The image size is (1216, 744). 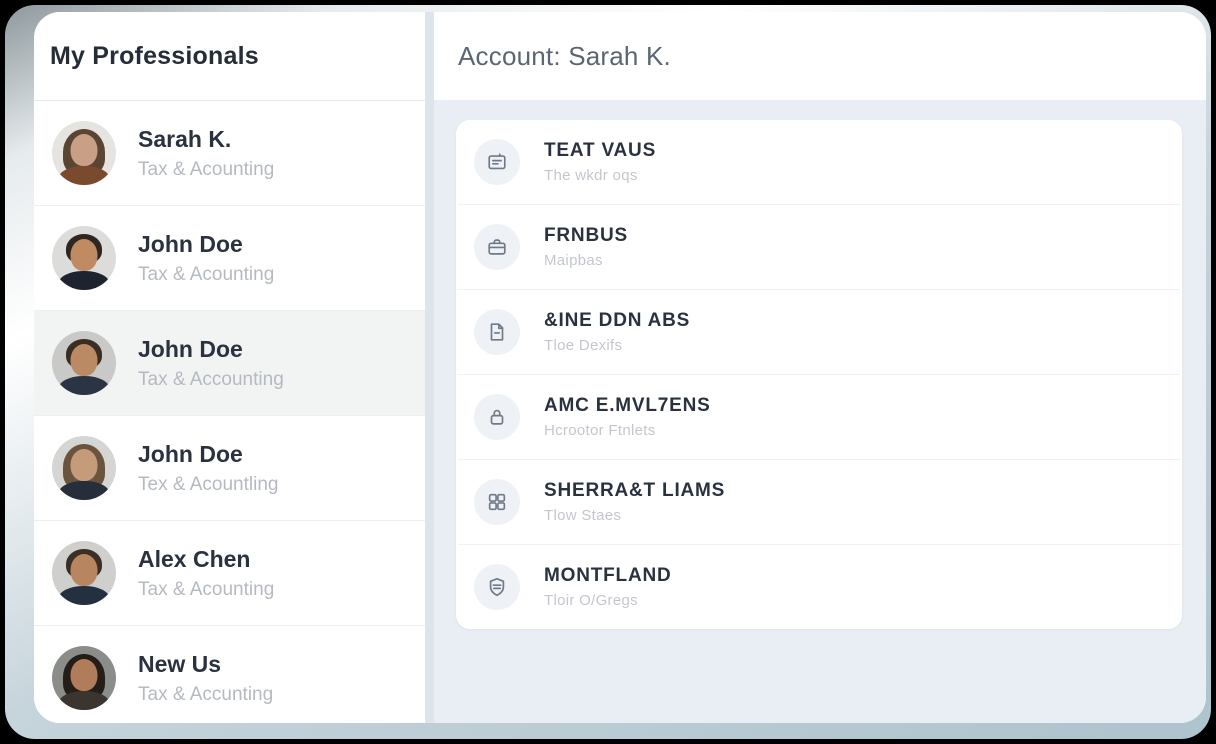 I want to click on menu-item-text: AMC E.MVL7ENS Hcrootor Ftnlets, so click(x=627, y=417).